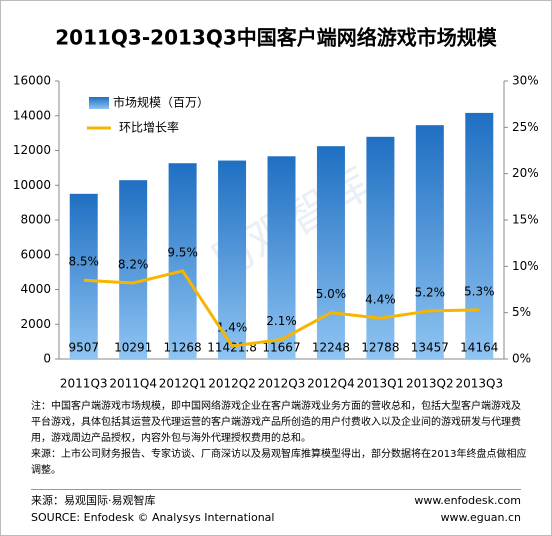 This screenshot has height=536, width=552. Describe the element at coordinates (381, 384) in the screenshot. I see `x-tick-label: 2013Q1` at that location.